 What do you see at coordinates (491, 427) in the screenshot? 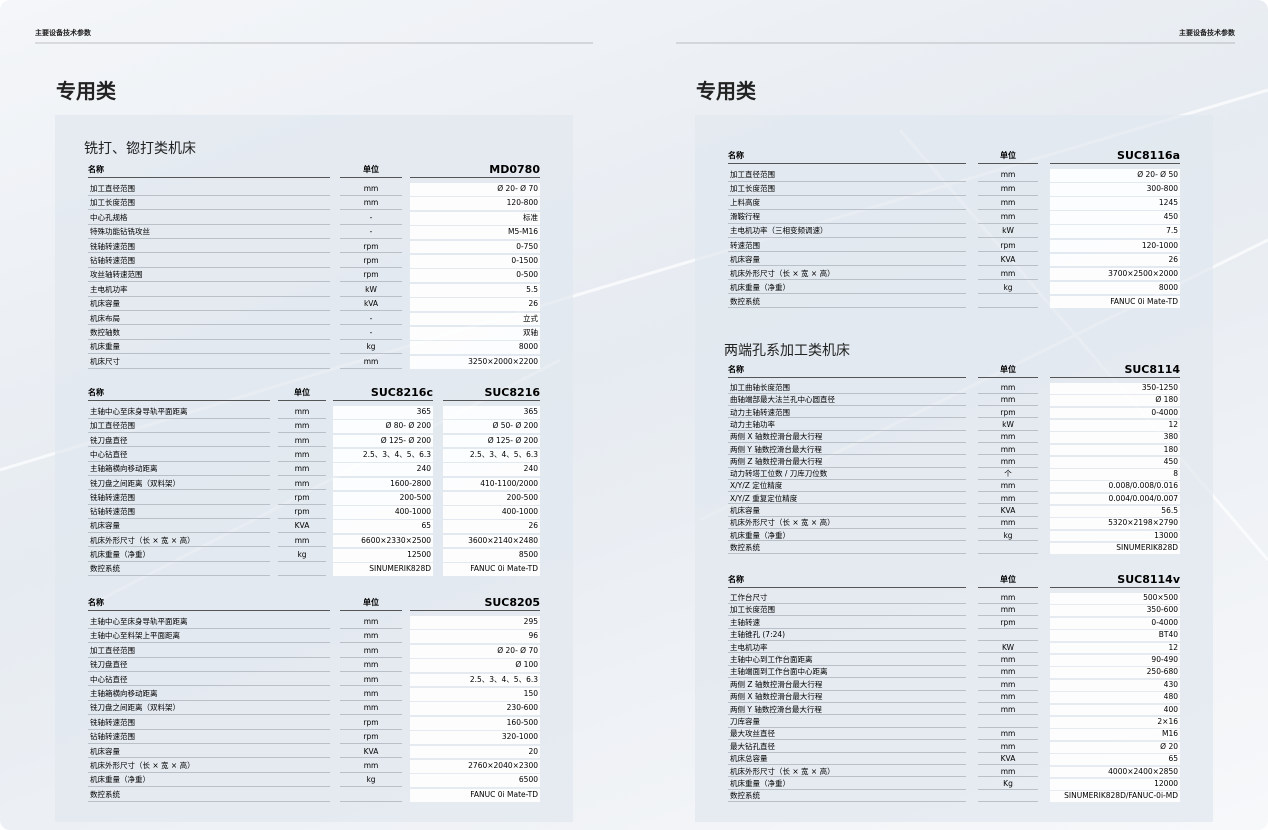
I see `value-cell: Ø 50- Ø 200` at bounding box center [491, 427].